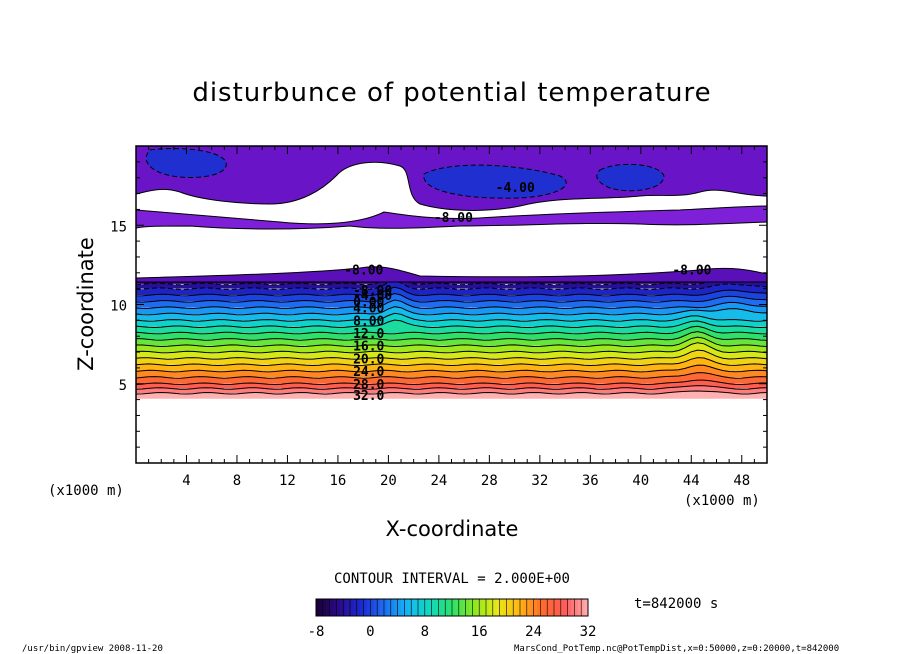 This screenshot has height=654, width=904. Describe the element at coordinates (368, 309) in the screenshot. I see `contour-label: 4.00` at that location.